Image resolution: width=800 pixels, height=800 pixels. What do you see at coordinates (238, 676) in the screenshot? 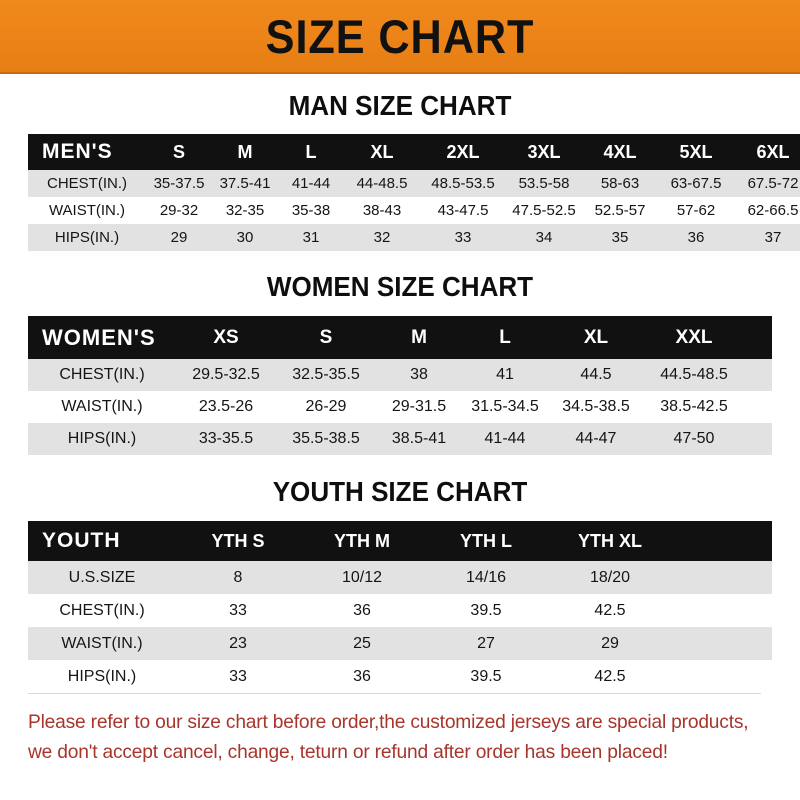
I see `youth-hips-yth-s: 33` at bounding box center [238, 676].